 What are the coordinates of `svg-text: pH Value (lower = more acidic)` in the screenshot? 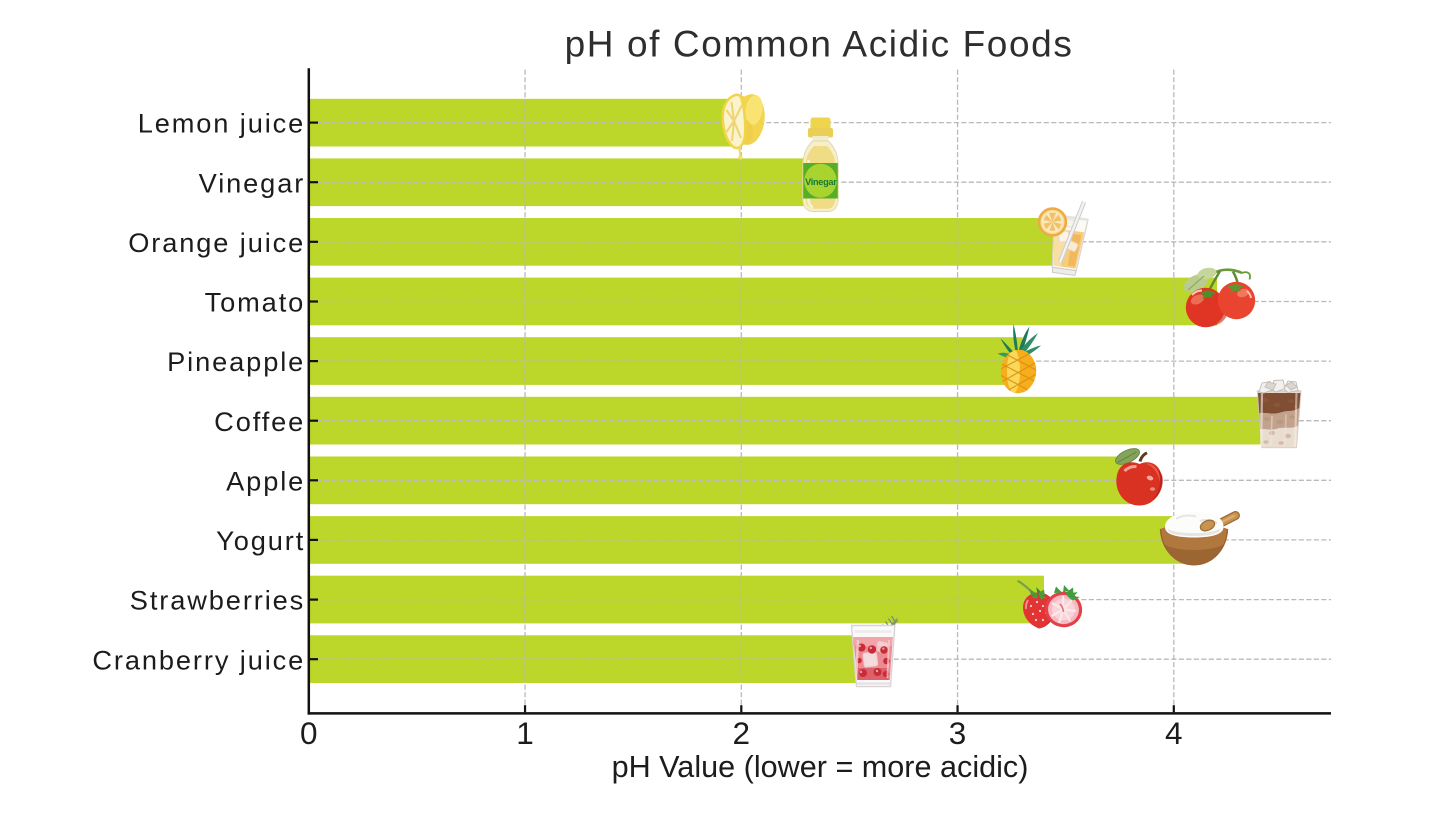 It's located at (820, 767).